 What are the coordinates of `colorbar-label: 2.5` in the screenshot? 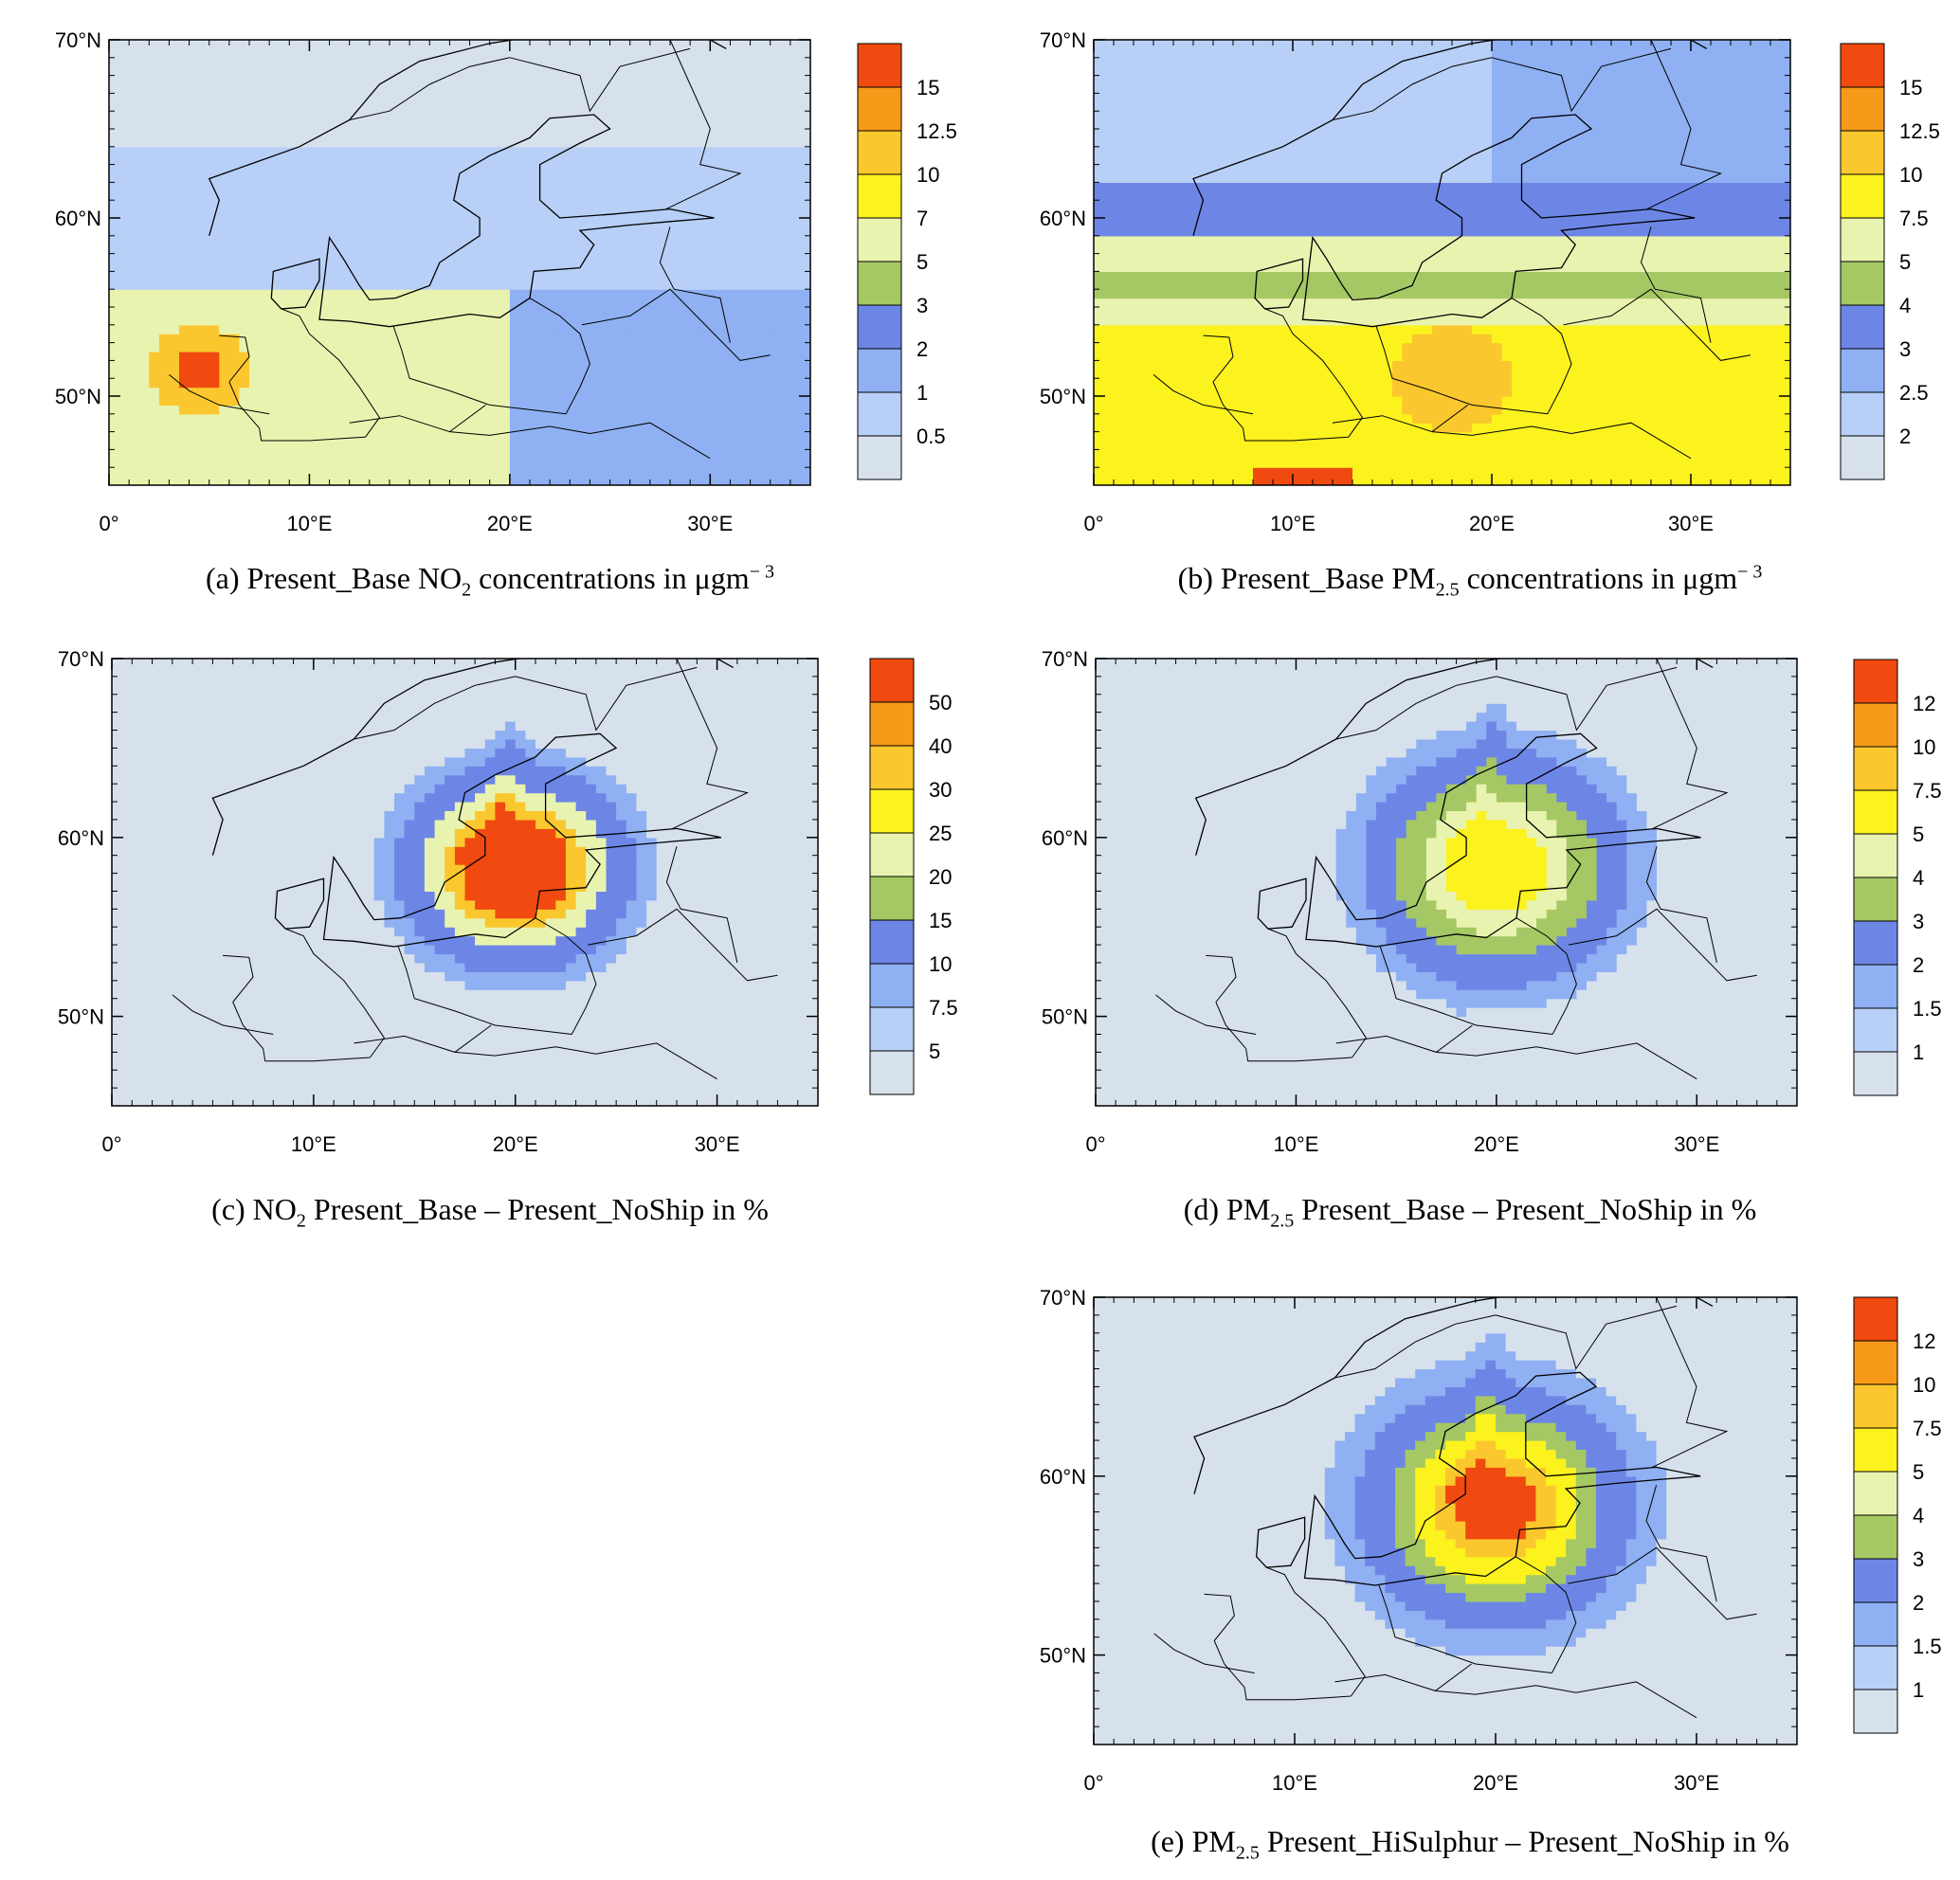 It's located at (1914, 393).